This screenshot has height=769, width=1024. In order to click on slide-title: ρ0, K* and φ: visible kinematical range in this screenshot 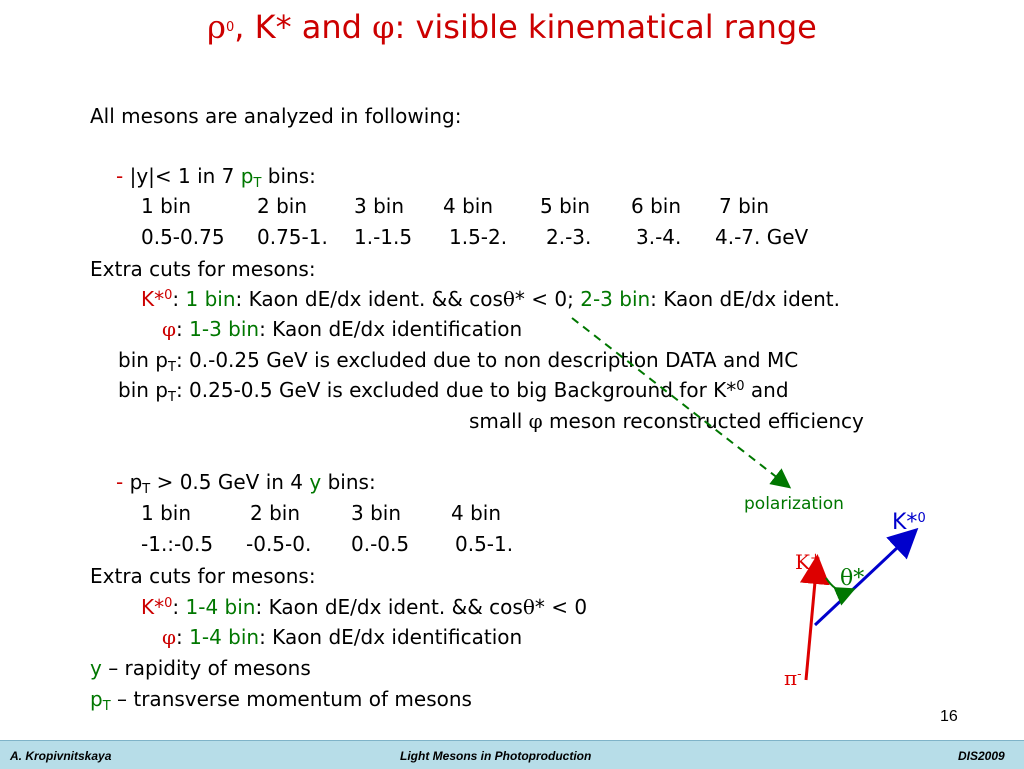, I will do `click(512, 27)`.